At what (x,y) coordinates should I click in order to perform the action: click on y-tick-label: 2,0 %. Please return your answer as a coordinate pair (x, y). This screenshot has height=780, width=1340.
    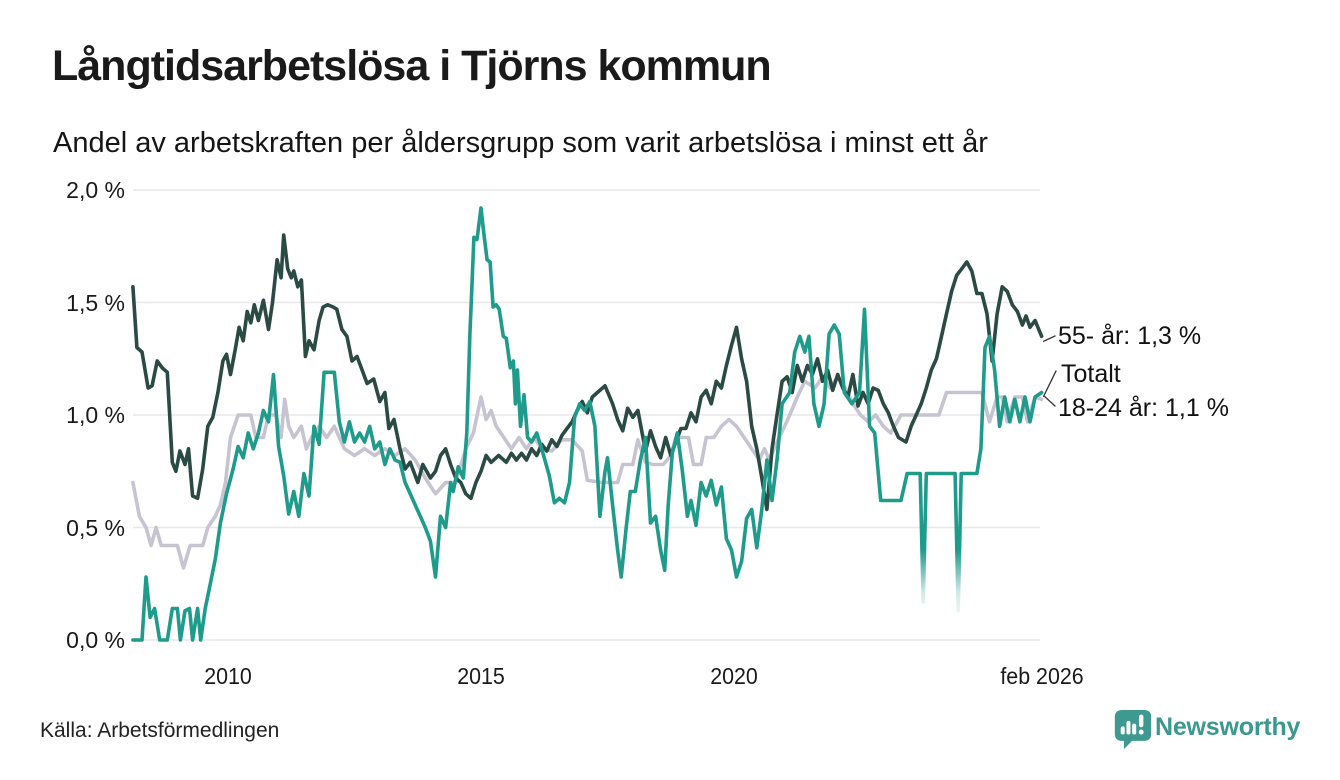
    Looking at the image, I should click on (95, 190).